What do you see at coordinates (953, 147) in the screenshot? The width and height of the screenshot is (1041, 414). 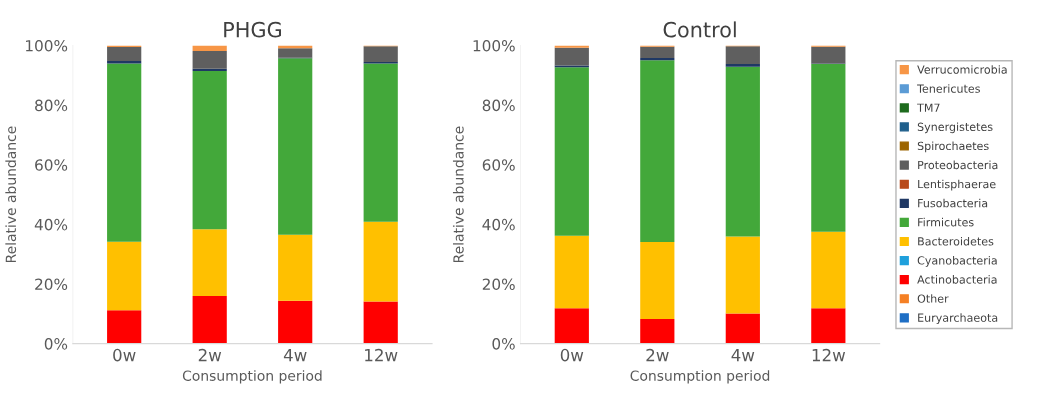 I see `legend-label: Spirochaetes` at bounding box center [953, 147].